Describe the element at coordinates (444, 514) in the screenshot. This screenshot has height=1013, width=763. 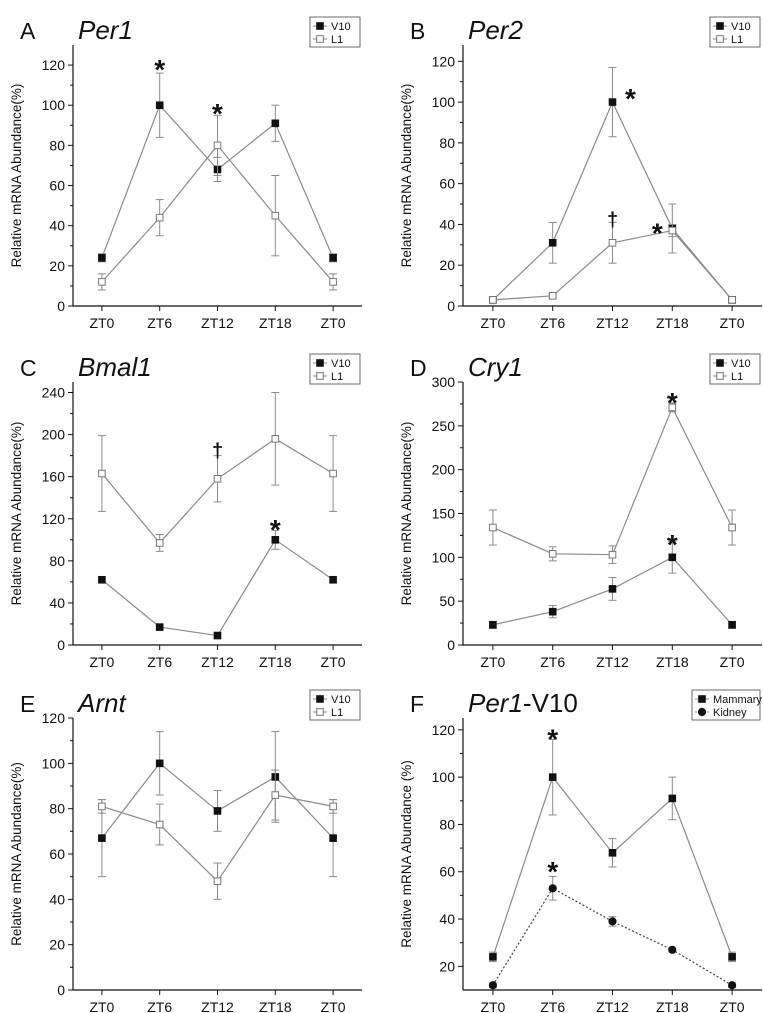
I see `y-tick-label: 150` at that location.